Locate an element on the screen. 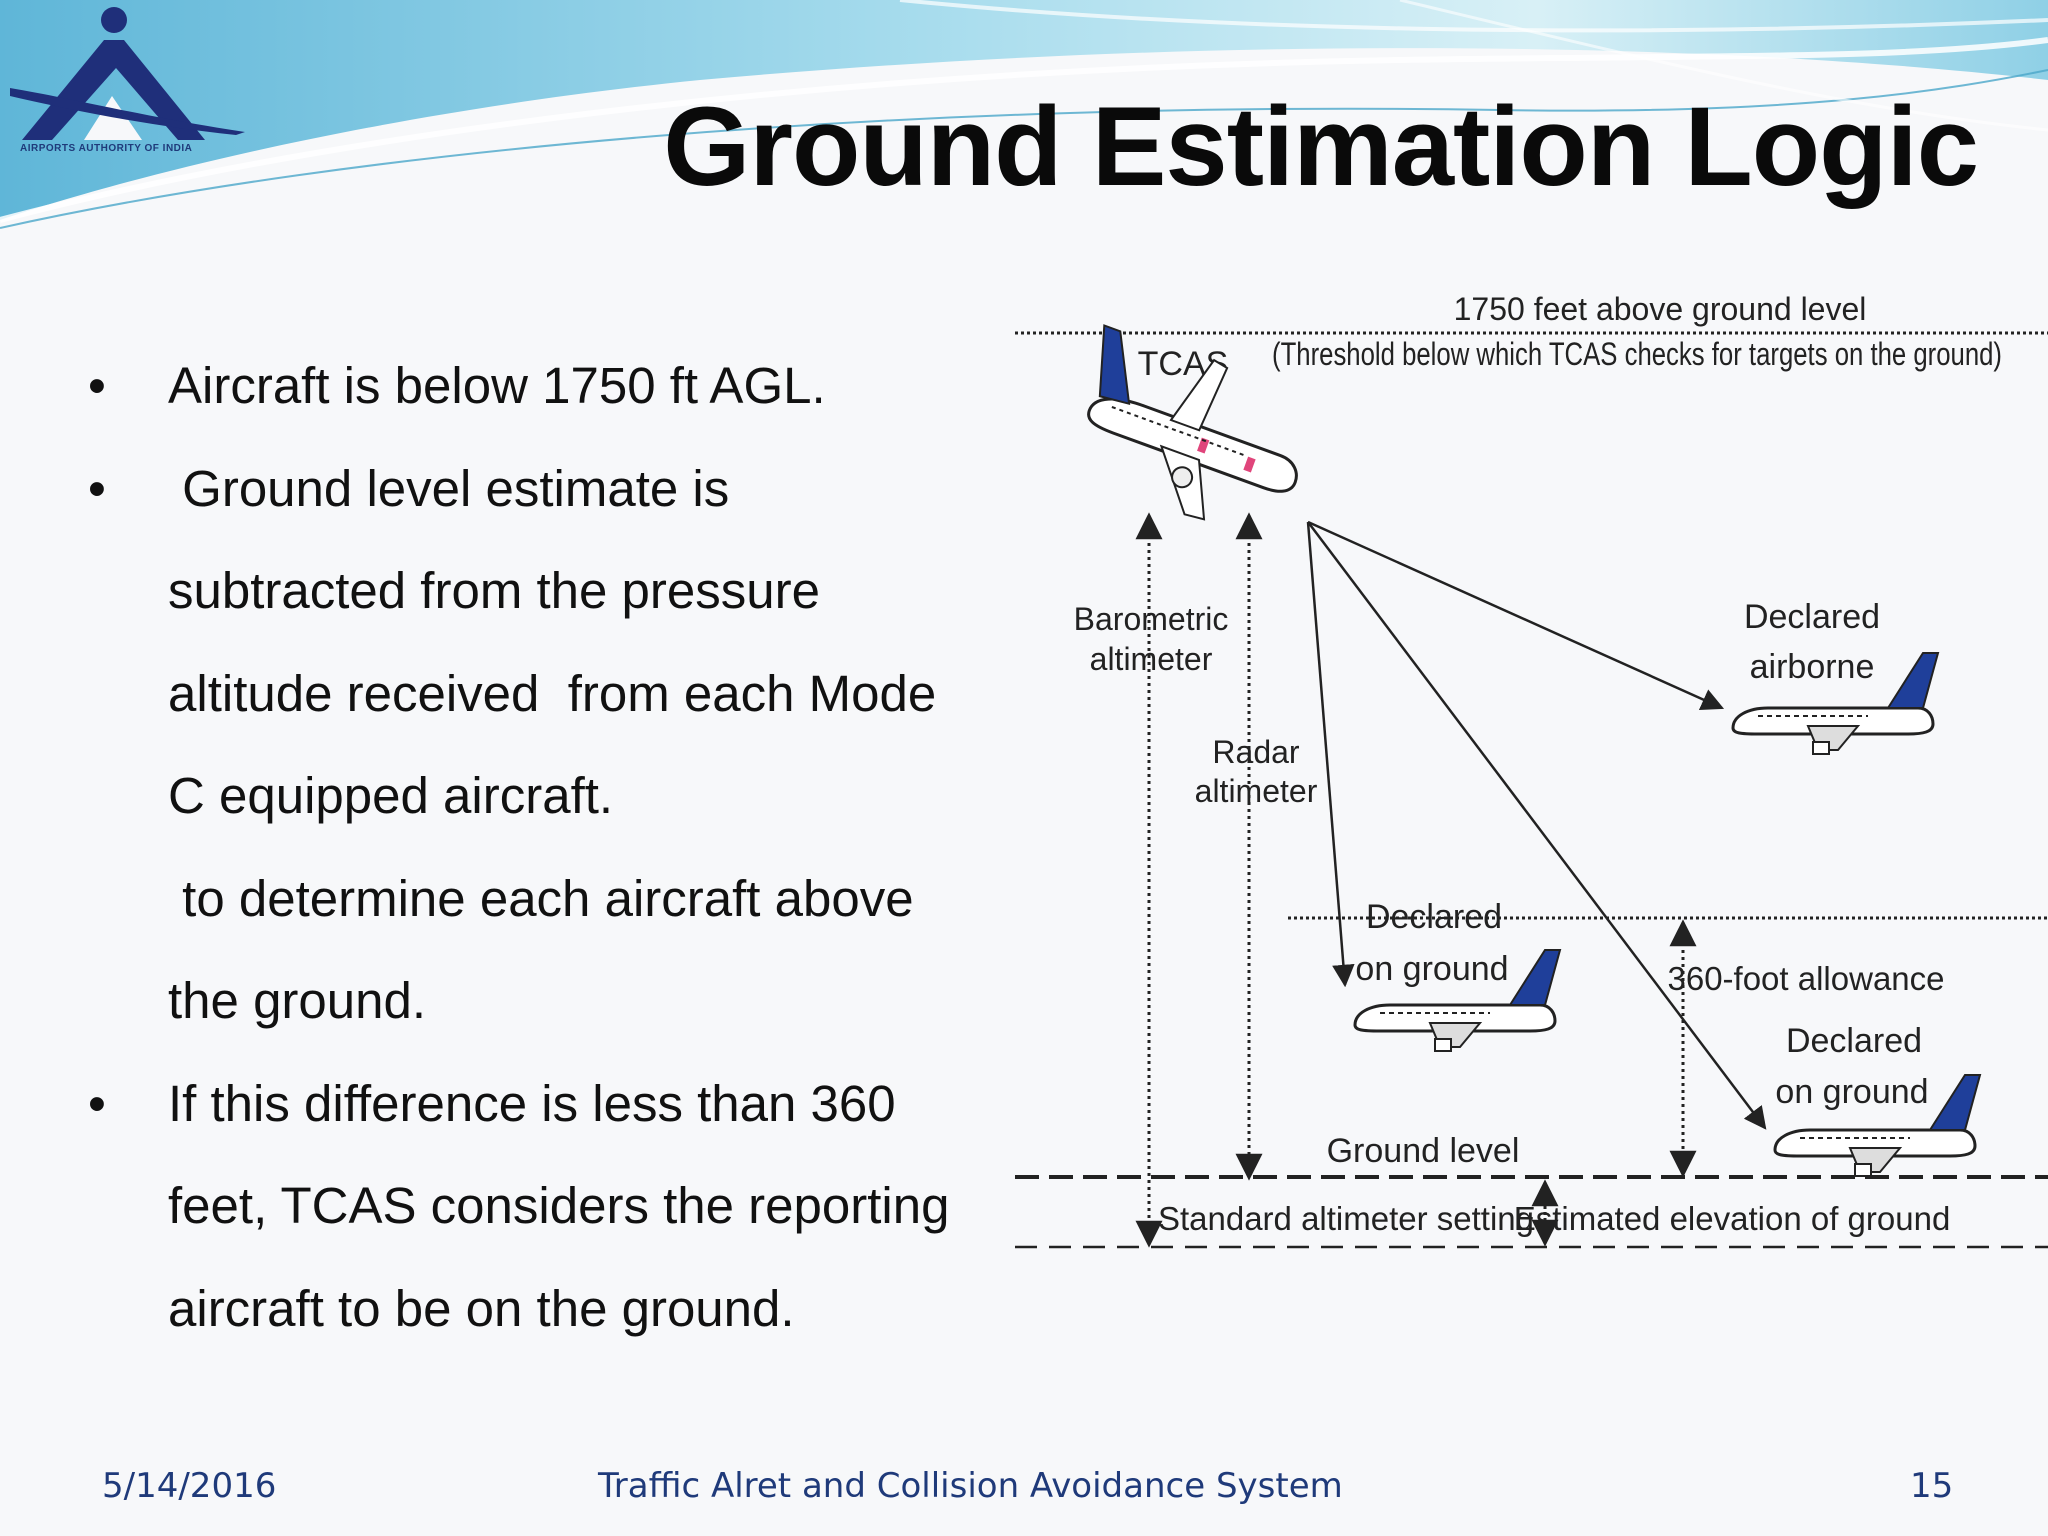 The image size is (2048, 1536). bullet-item: • Ground level estimate is is located at coordinates (568, 489).